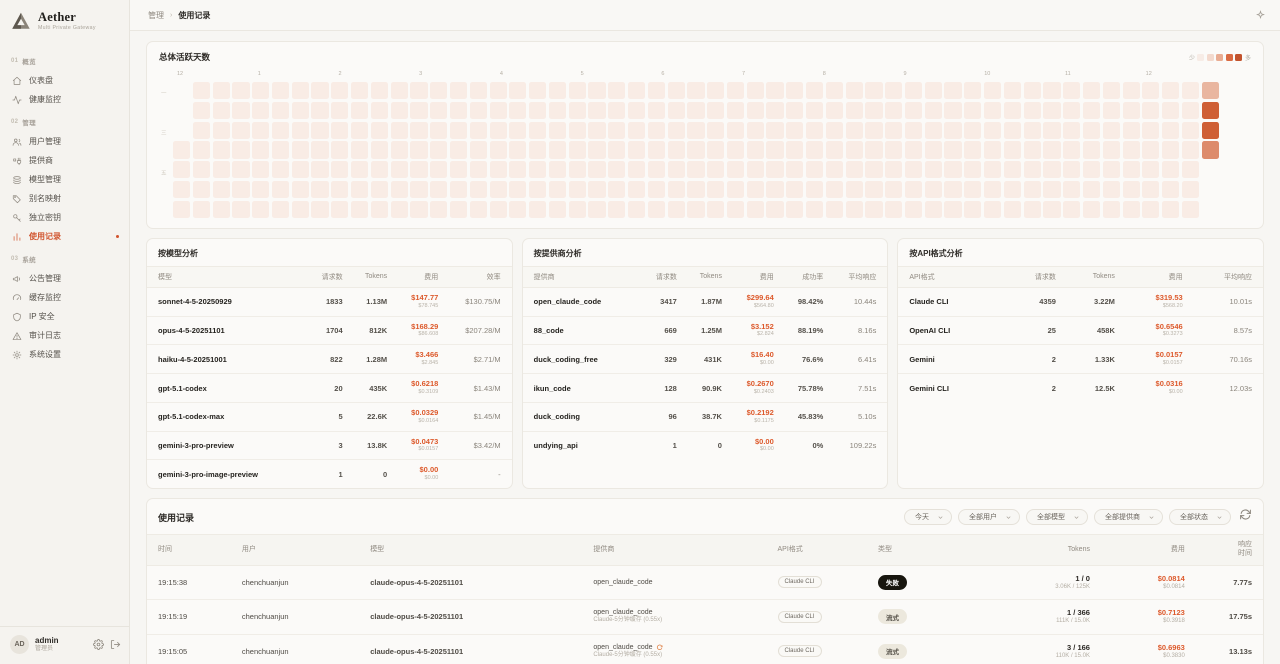 Image resolution: width=1280 pixels, height=664 pixels. I want to click on gear-icon, so click(98, 644).